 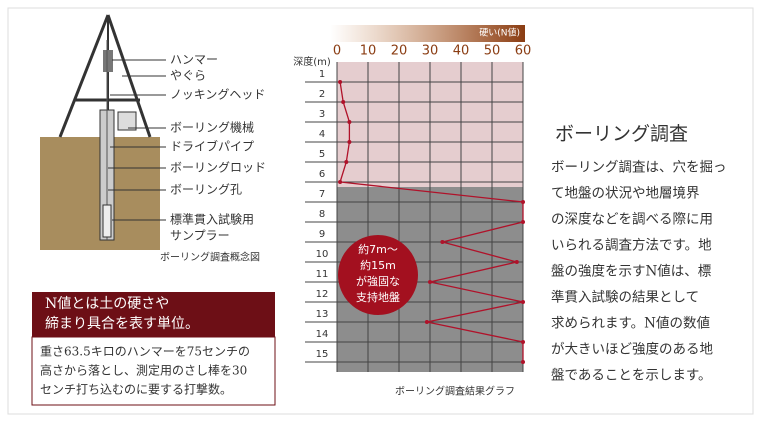 I want to click on y-tick-label: 5, so click(x=322, y=154).